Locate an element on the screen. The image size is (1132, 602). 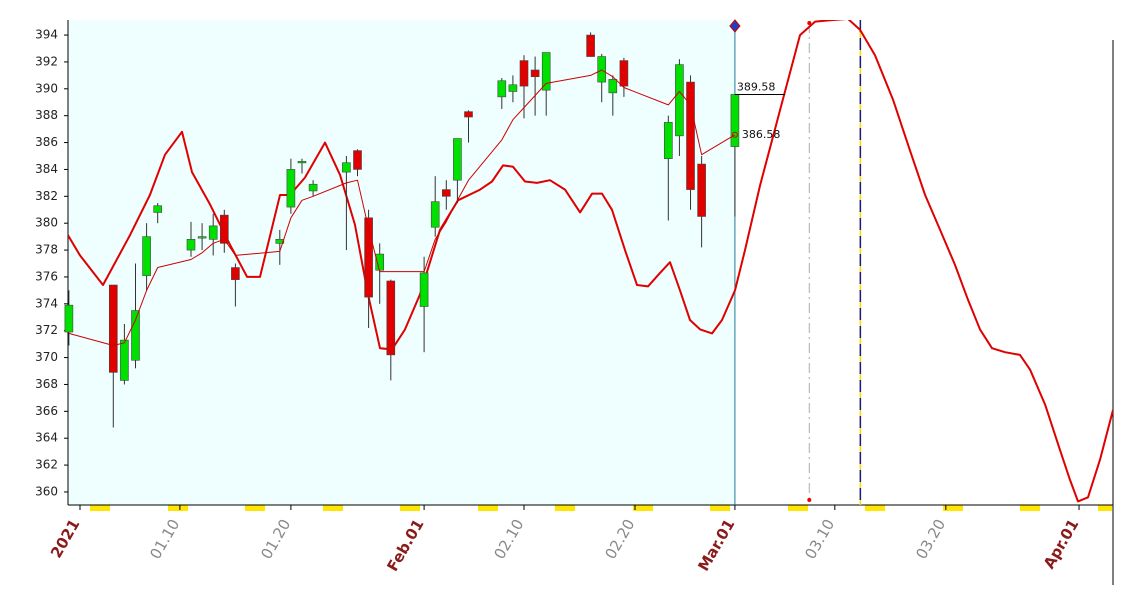
y-tick-label: 378 is located at coordinates (46, 250).